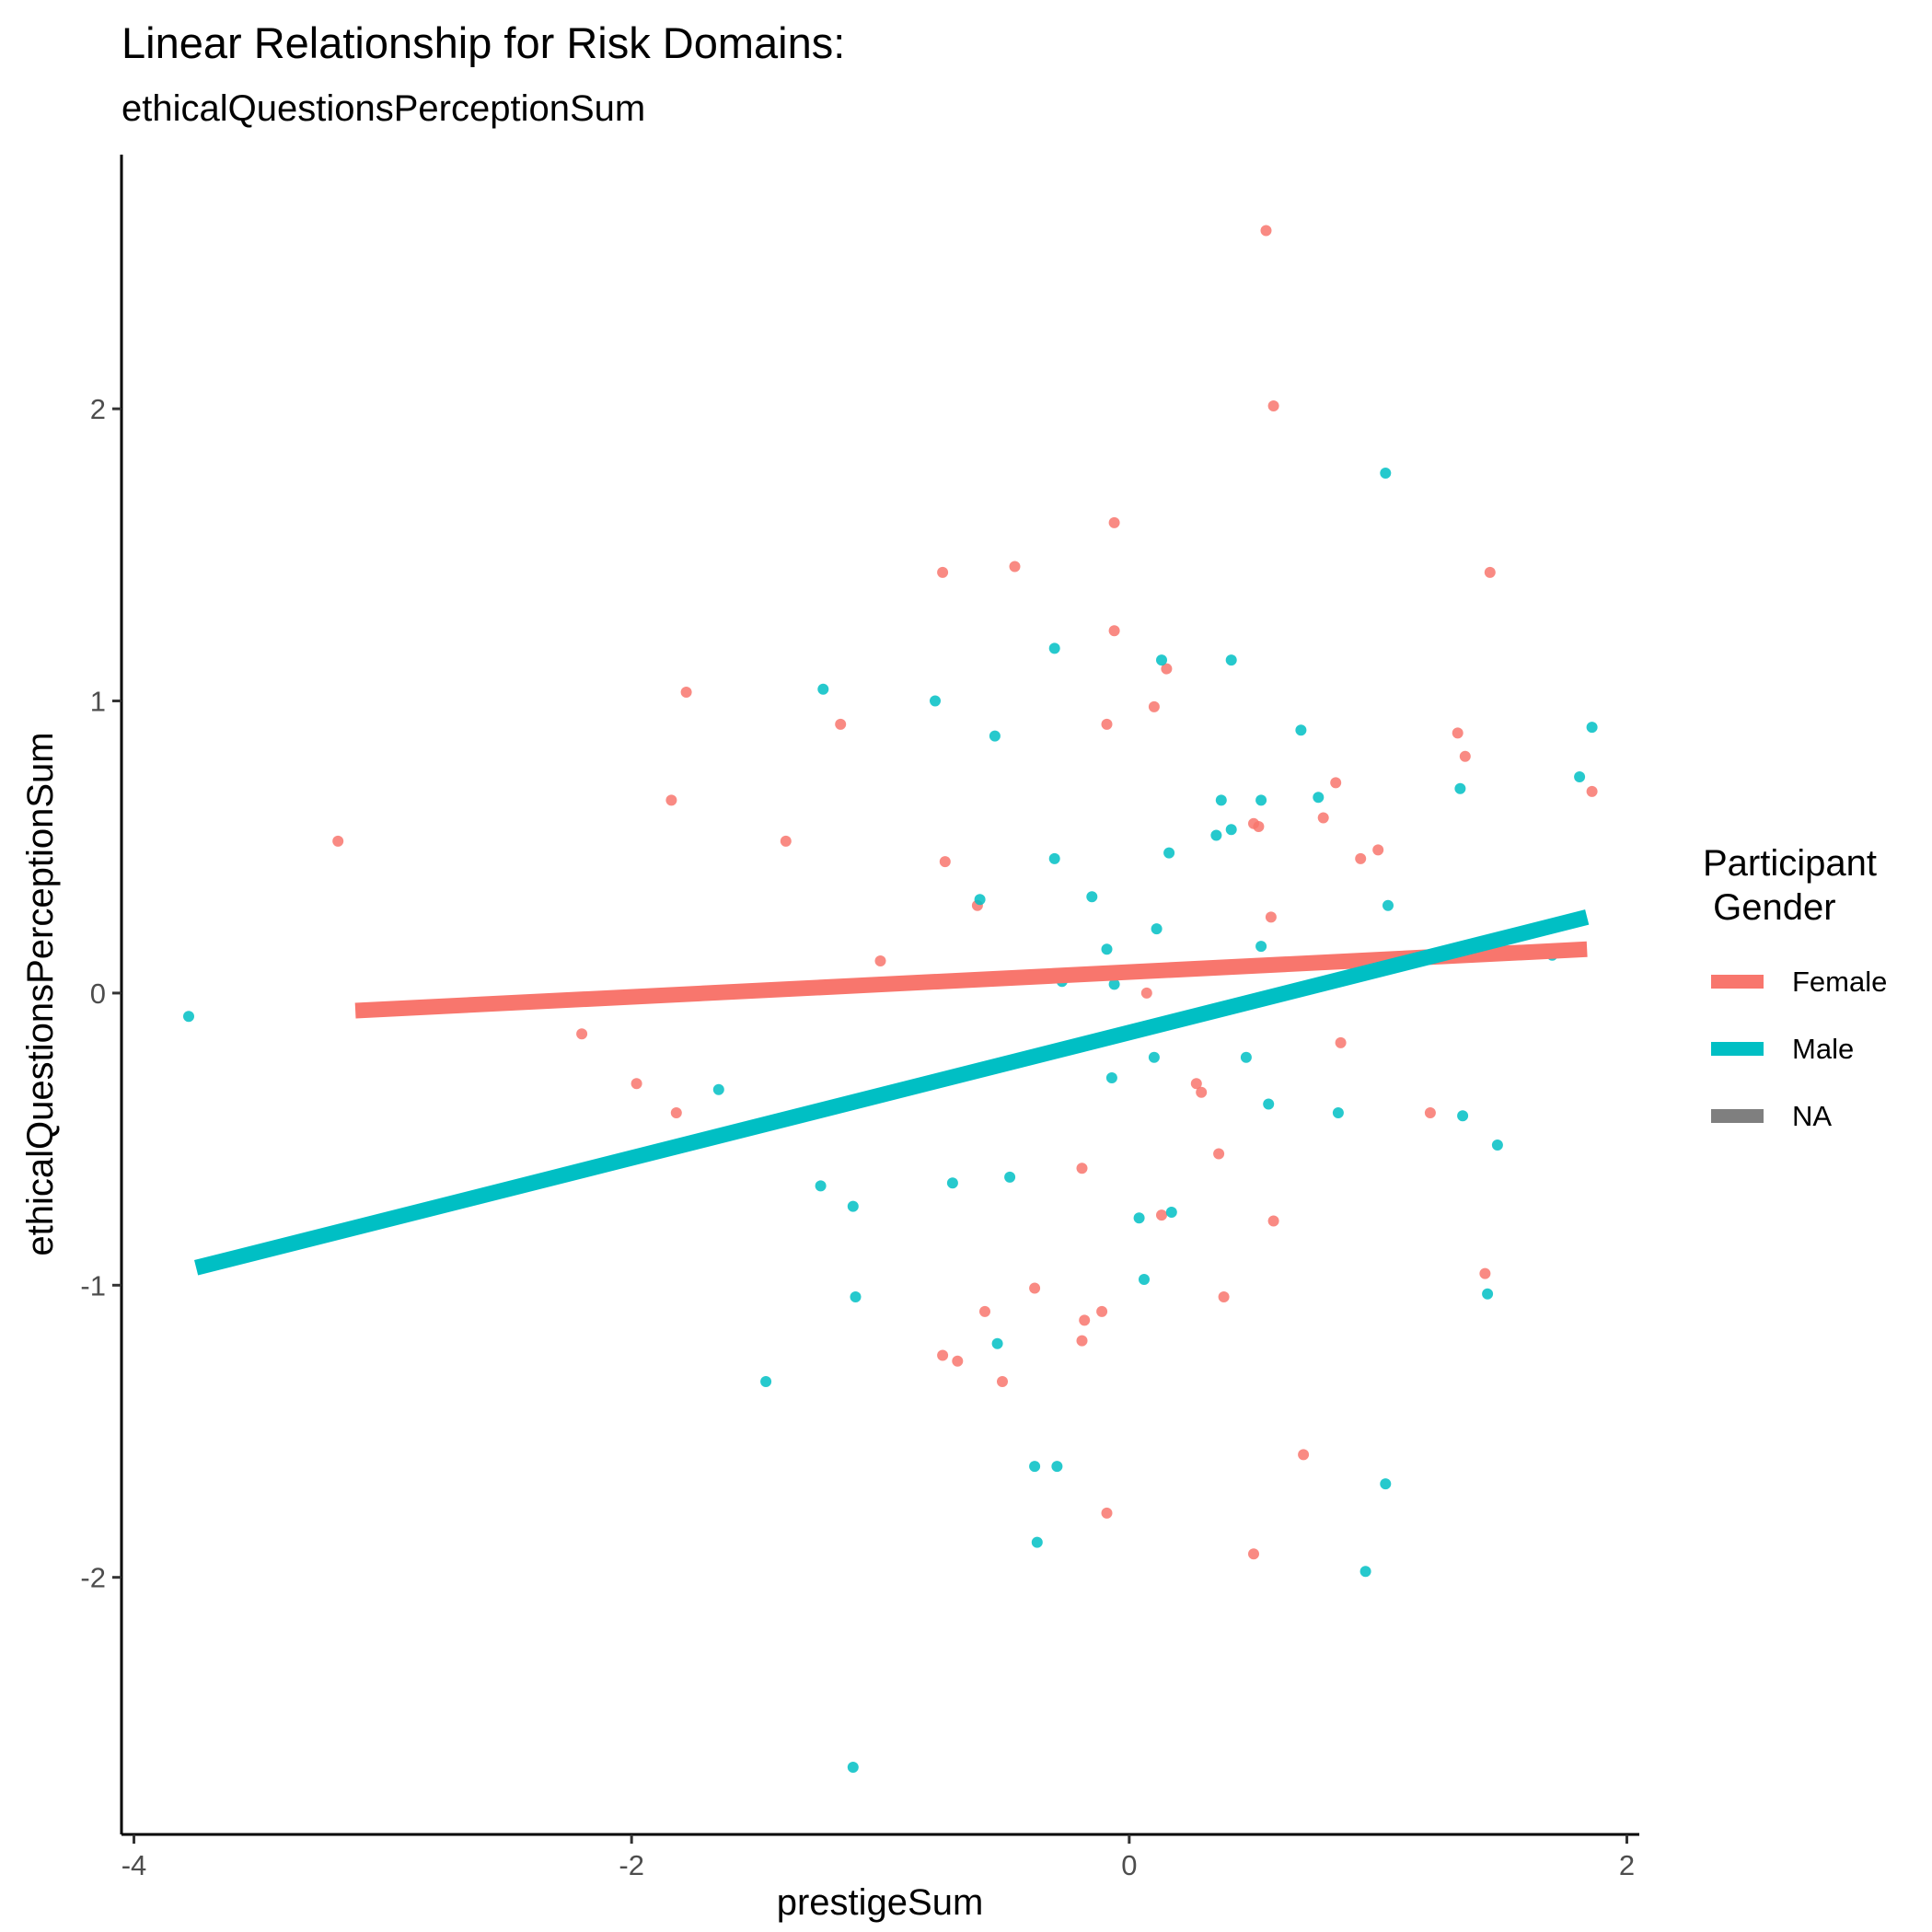 This screenshot has height=1932, width=1932. Describe the element at coordinates (134, 1865) in the screenshot. I see `x-tick-label: -4` at that location.